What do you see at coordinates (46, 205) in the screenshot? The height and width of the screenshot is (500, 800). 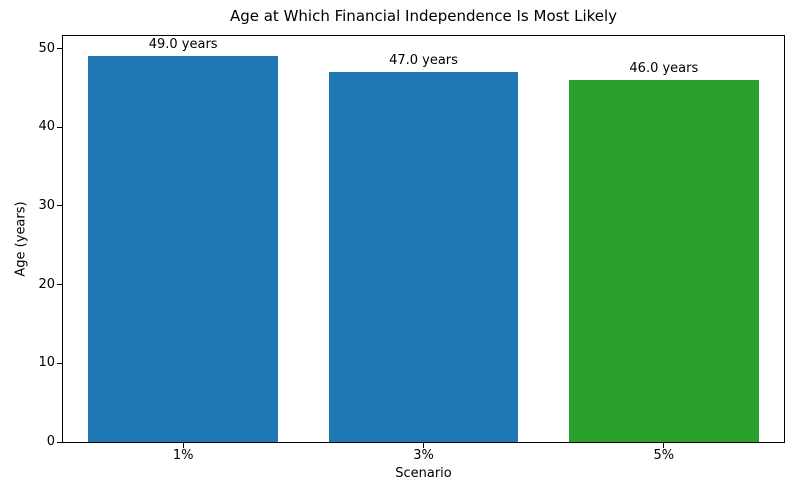 I see `y-tick-label: 30` at bounding box center [46, 205].